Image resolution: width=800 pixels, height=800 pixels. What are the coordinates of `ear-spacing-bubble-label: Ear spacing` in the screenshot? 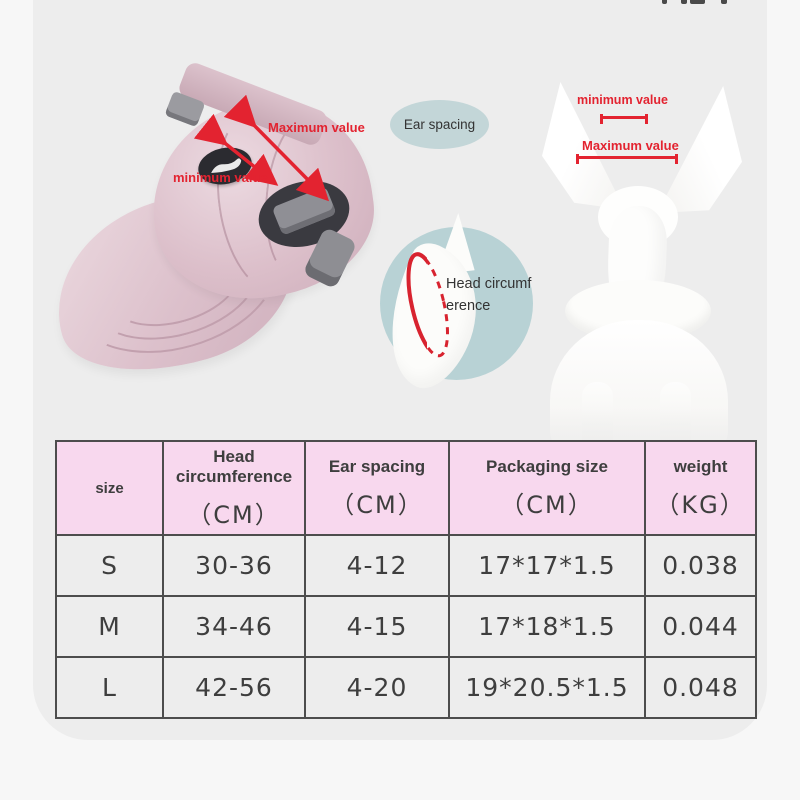 It's located at (439, 124).